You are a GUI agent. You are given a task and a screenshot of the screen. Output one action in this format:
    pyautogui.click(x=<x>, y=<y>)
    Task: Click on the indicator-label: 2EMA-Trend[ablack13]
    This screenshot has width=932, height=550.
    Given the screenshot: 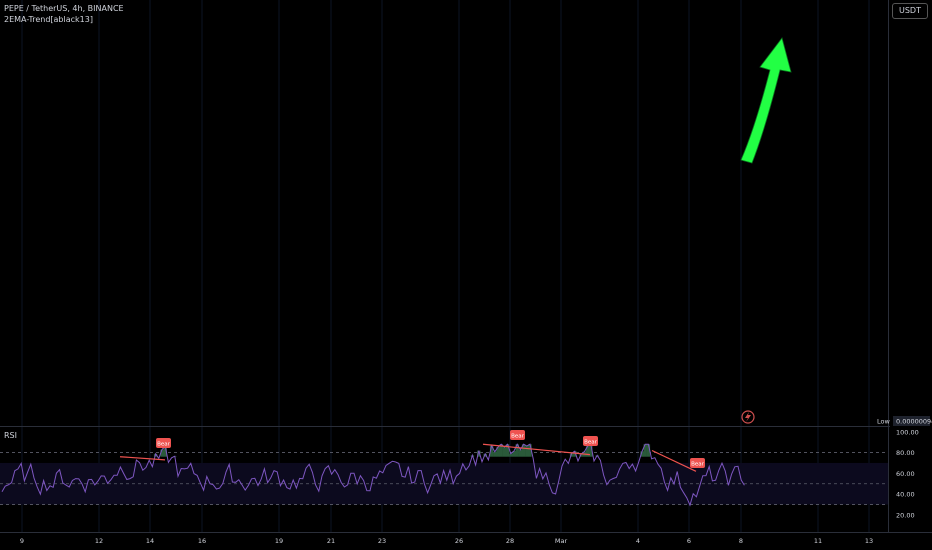 What is the action you would take?
    pyautogui.click(x=48, y=19)
    